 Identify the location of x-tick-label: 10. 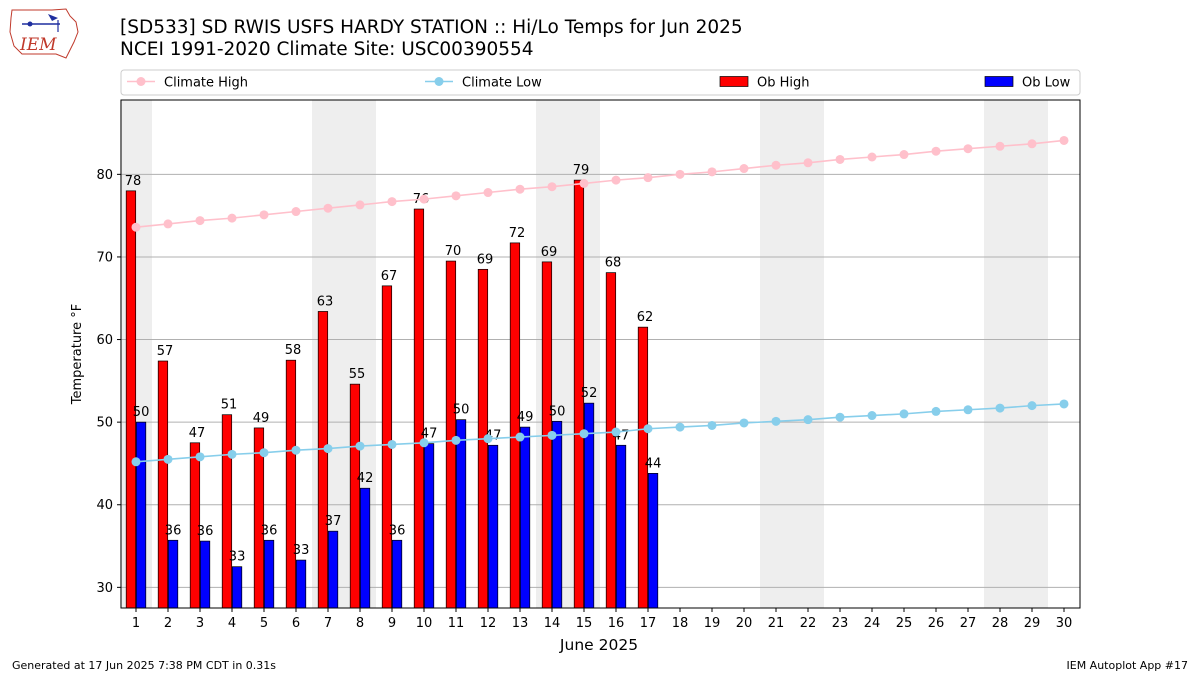
(424, 623).